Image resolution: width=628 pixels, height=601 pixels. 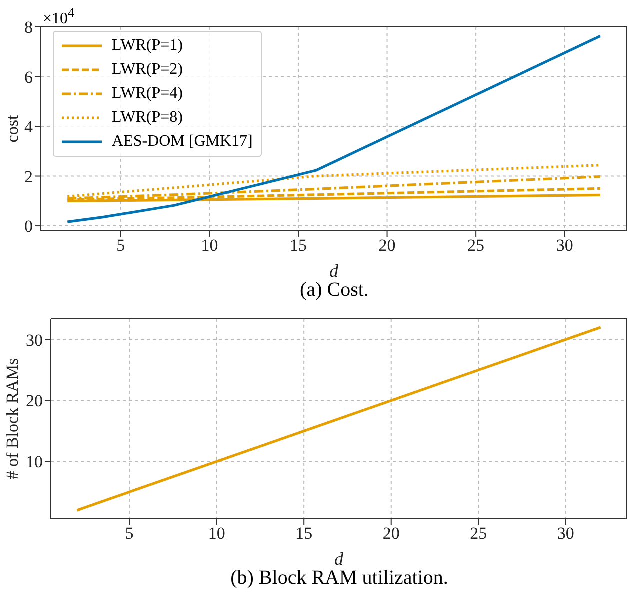 I want to click on y-tick-label: 20, so click(x=34, y=401).